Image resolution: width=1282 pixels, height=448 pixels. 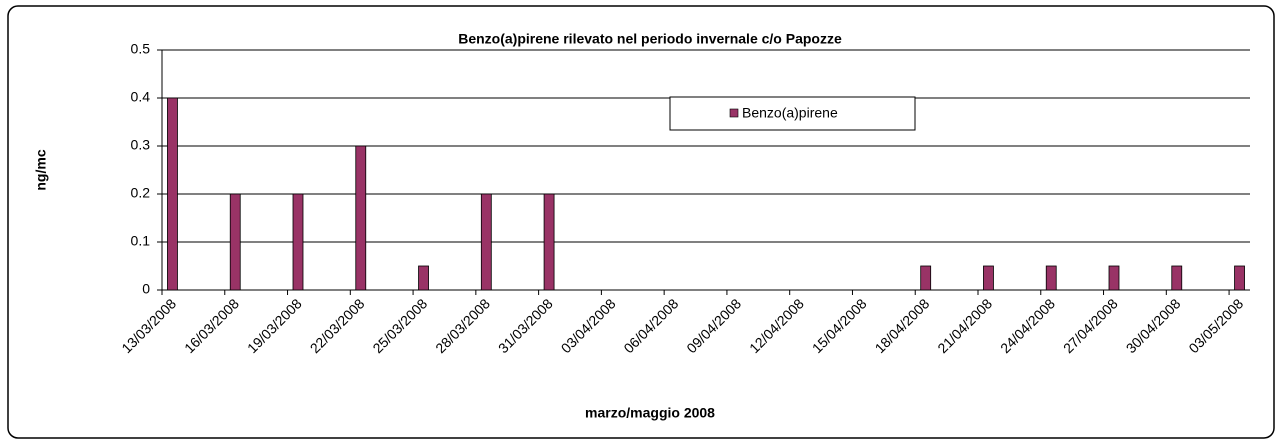 I want to click on legend-label: Benzo(a)pirene, so click(x=790, y=113).